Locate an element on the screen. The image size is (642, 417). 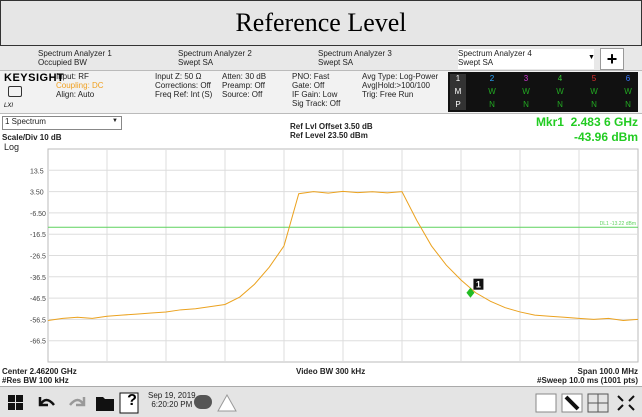
y-tick-label: -66.5 is located at coordinates (38, 342).